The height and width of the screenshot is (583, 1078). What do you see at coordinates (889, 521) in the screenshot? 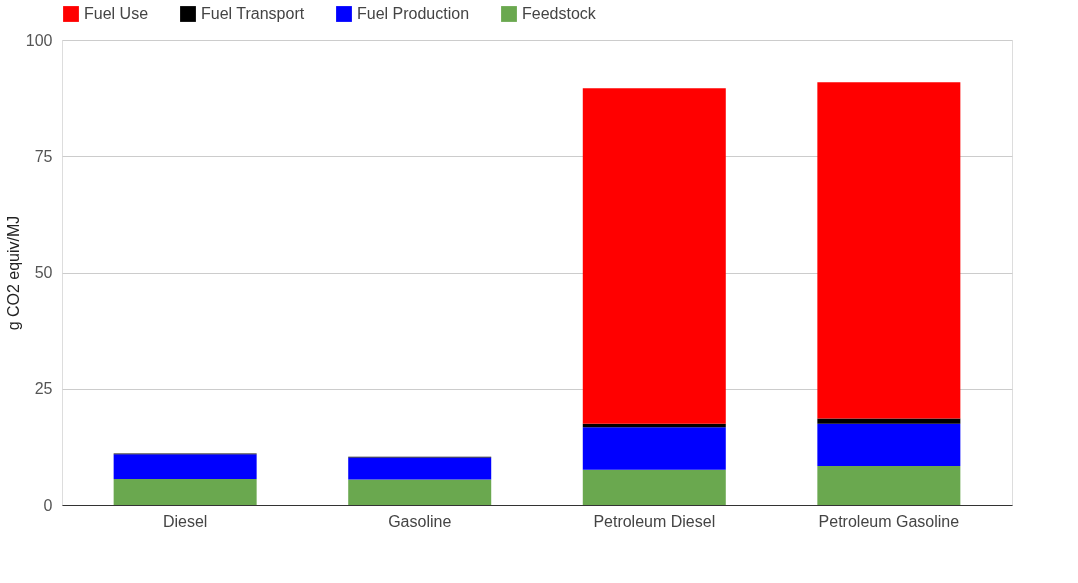
I see `x-tick-label: Petroleum Gasoline` at bounding box center [889, 521].